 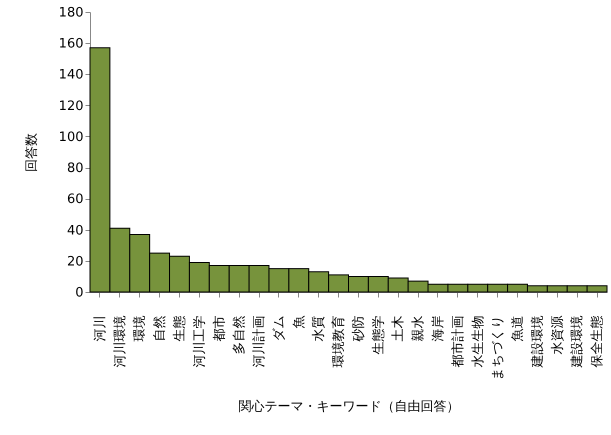 What do you see at coordinates (358, 329) in the screenshot?
I see `x-tick-label: 砂防` at bounding box center [358, 329].